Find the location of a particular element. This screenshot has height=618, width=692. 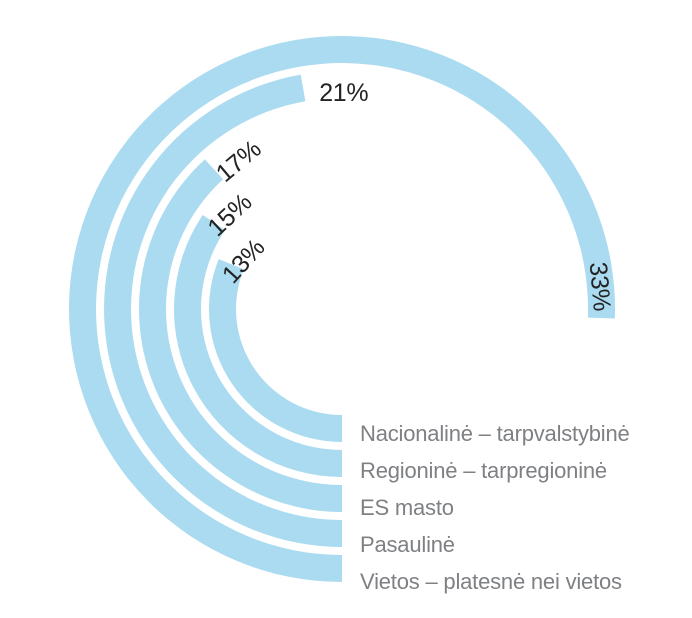

value-label-4: 33% is located at coordinates (600, 286).